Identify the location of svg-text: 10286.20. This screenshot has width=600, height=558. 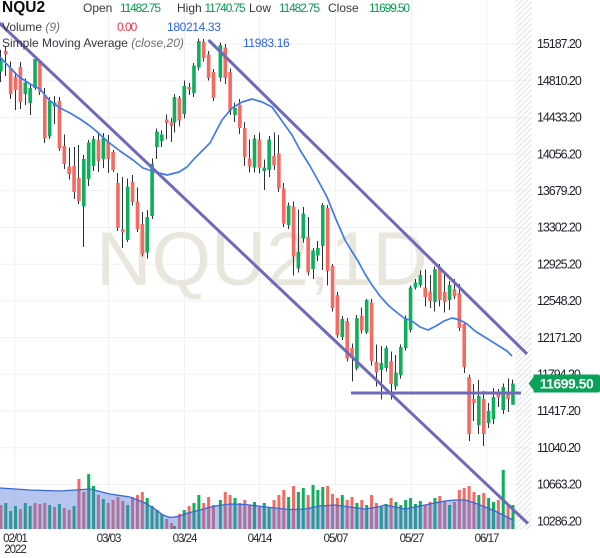
(559, 521).